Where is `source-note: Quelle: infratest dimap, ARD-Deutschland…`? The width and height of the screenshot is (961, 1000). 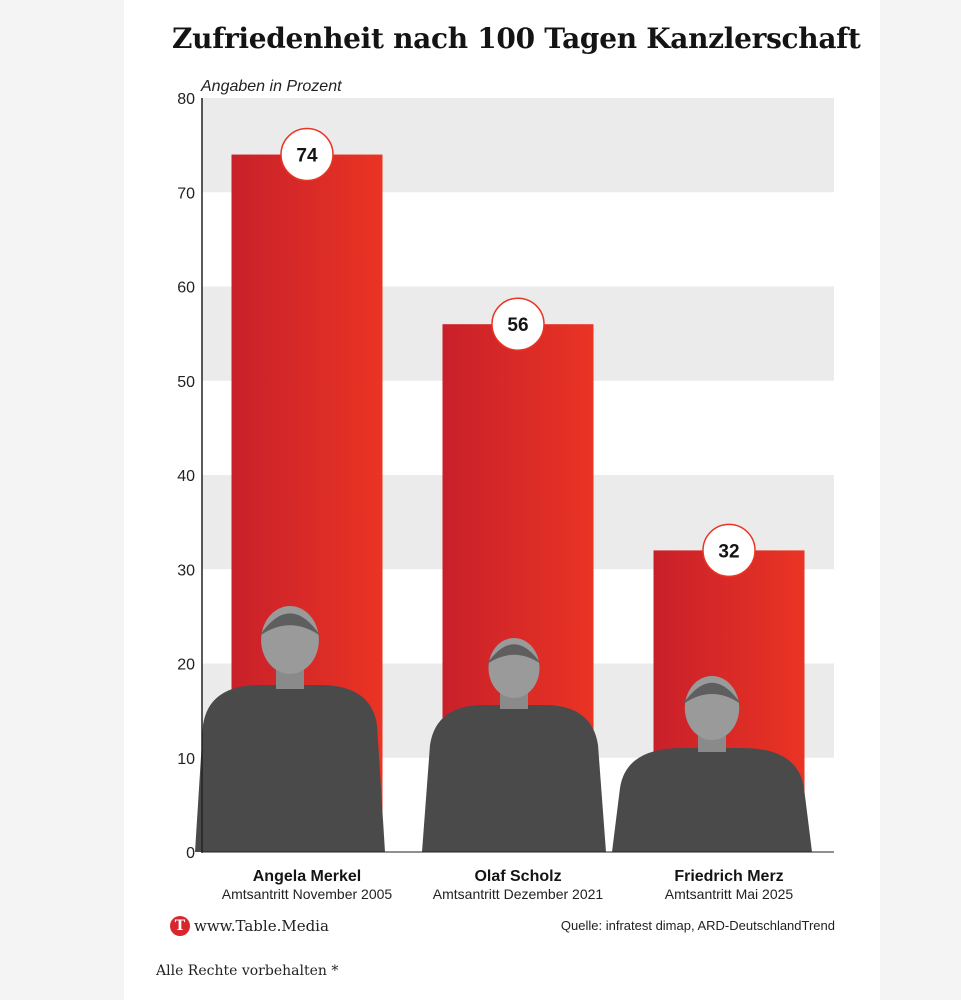
source-note: Quelle: infratest dimap, ARD-Deutschland… is located at coordinates (697, 925).